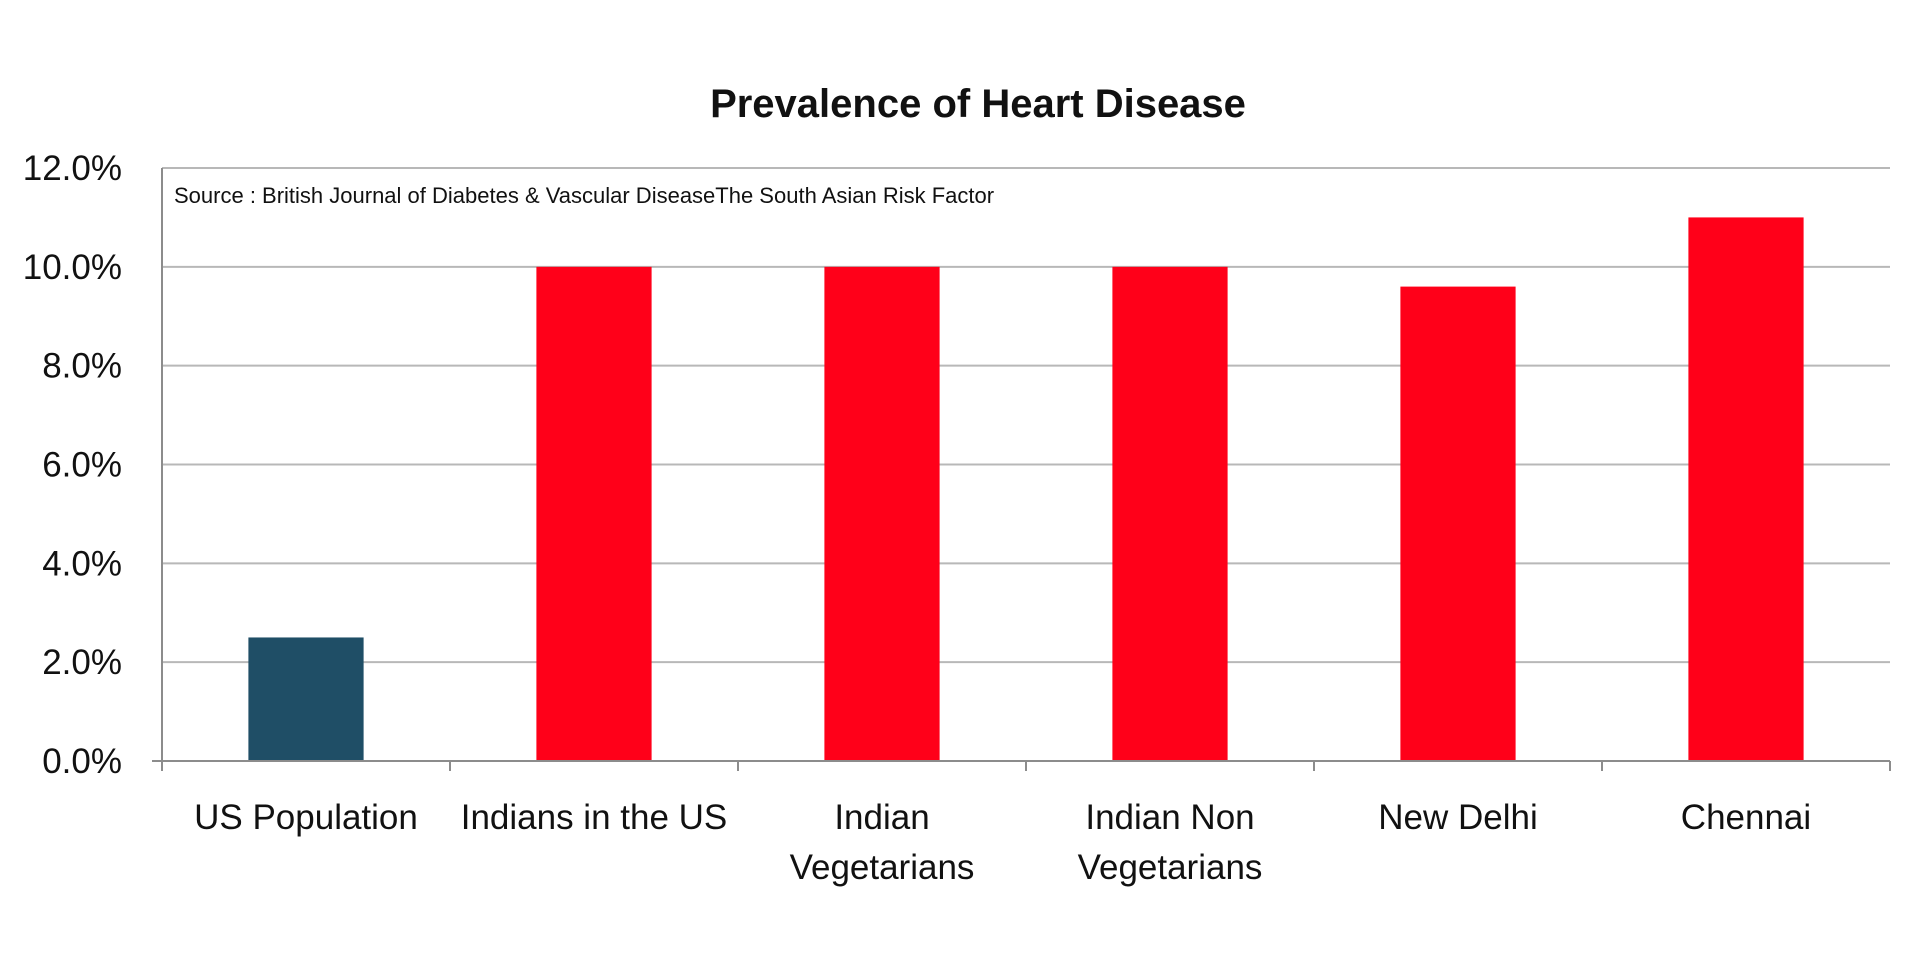 The height and width of the screenshot is (954, 1920). I want to click on y-tick-label: 0.0%, so click(82, 761).